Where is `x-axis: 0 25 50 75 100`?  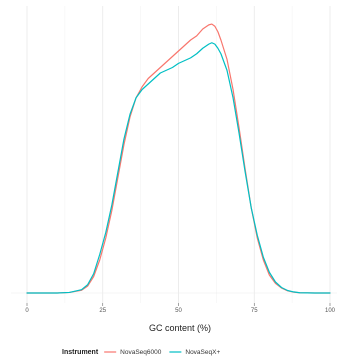
x-axis: 0 25 50 75 100 is located at coordinates (180, 308).